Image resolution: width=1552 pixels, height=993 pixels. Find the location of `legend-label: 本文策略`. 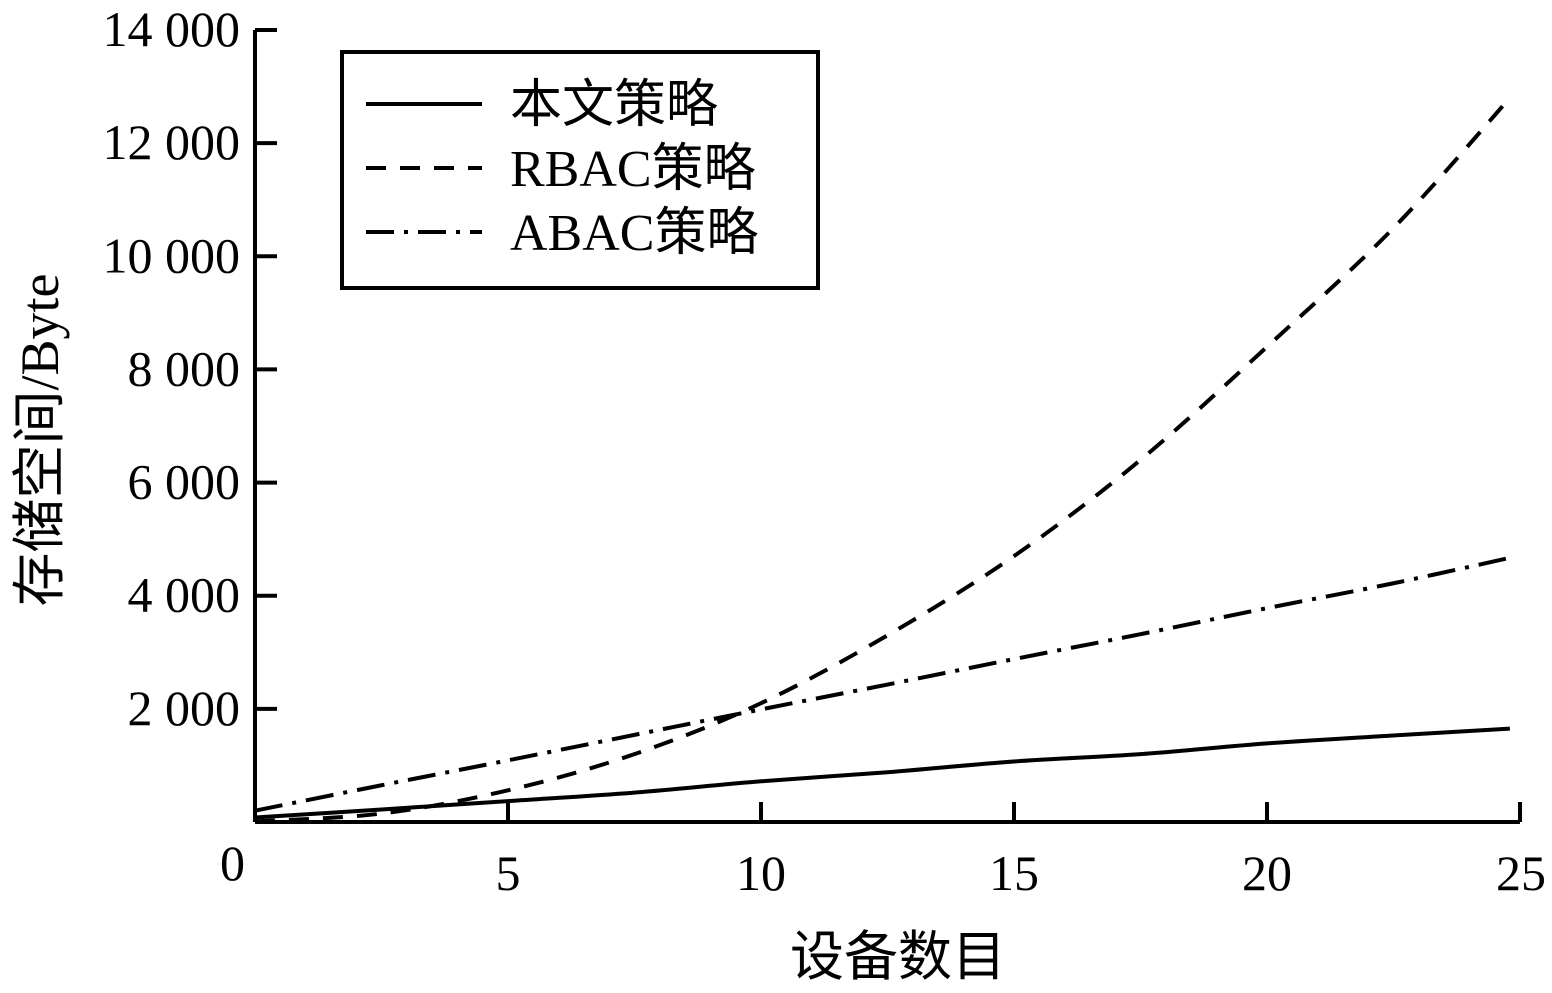

legend-label: 本文策略 is located at coordinates (614, 105).